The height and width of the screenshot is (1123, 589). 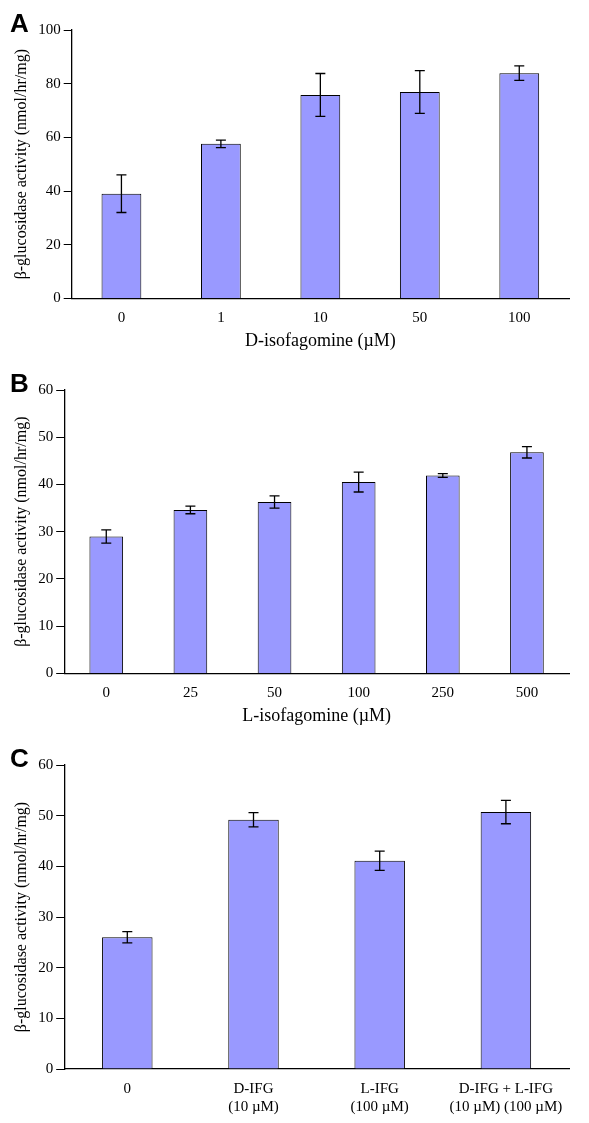 What do you see at coordinates (19, 383) in the screenshot?
I see `chart-title: B` at bounding box center [19, 383].